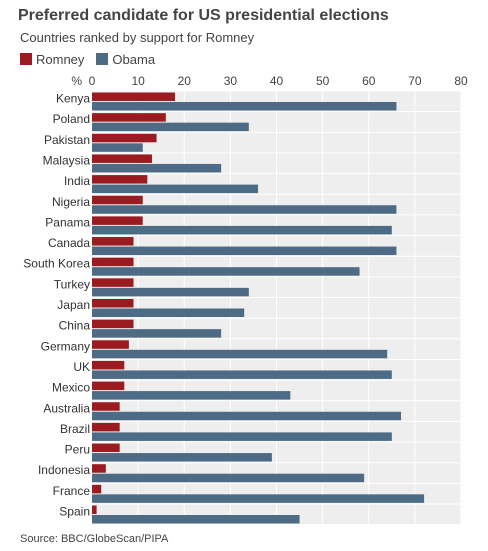  Describe the element at coordinates (64, 470) in the screenshot. I see `category-label: Indonesia` at that location.